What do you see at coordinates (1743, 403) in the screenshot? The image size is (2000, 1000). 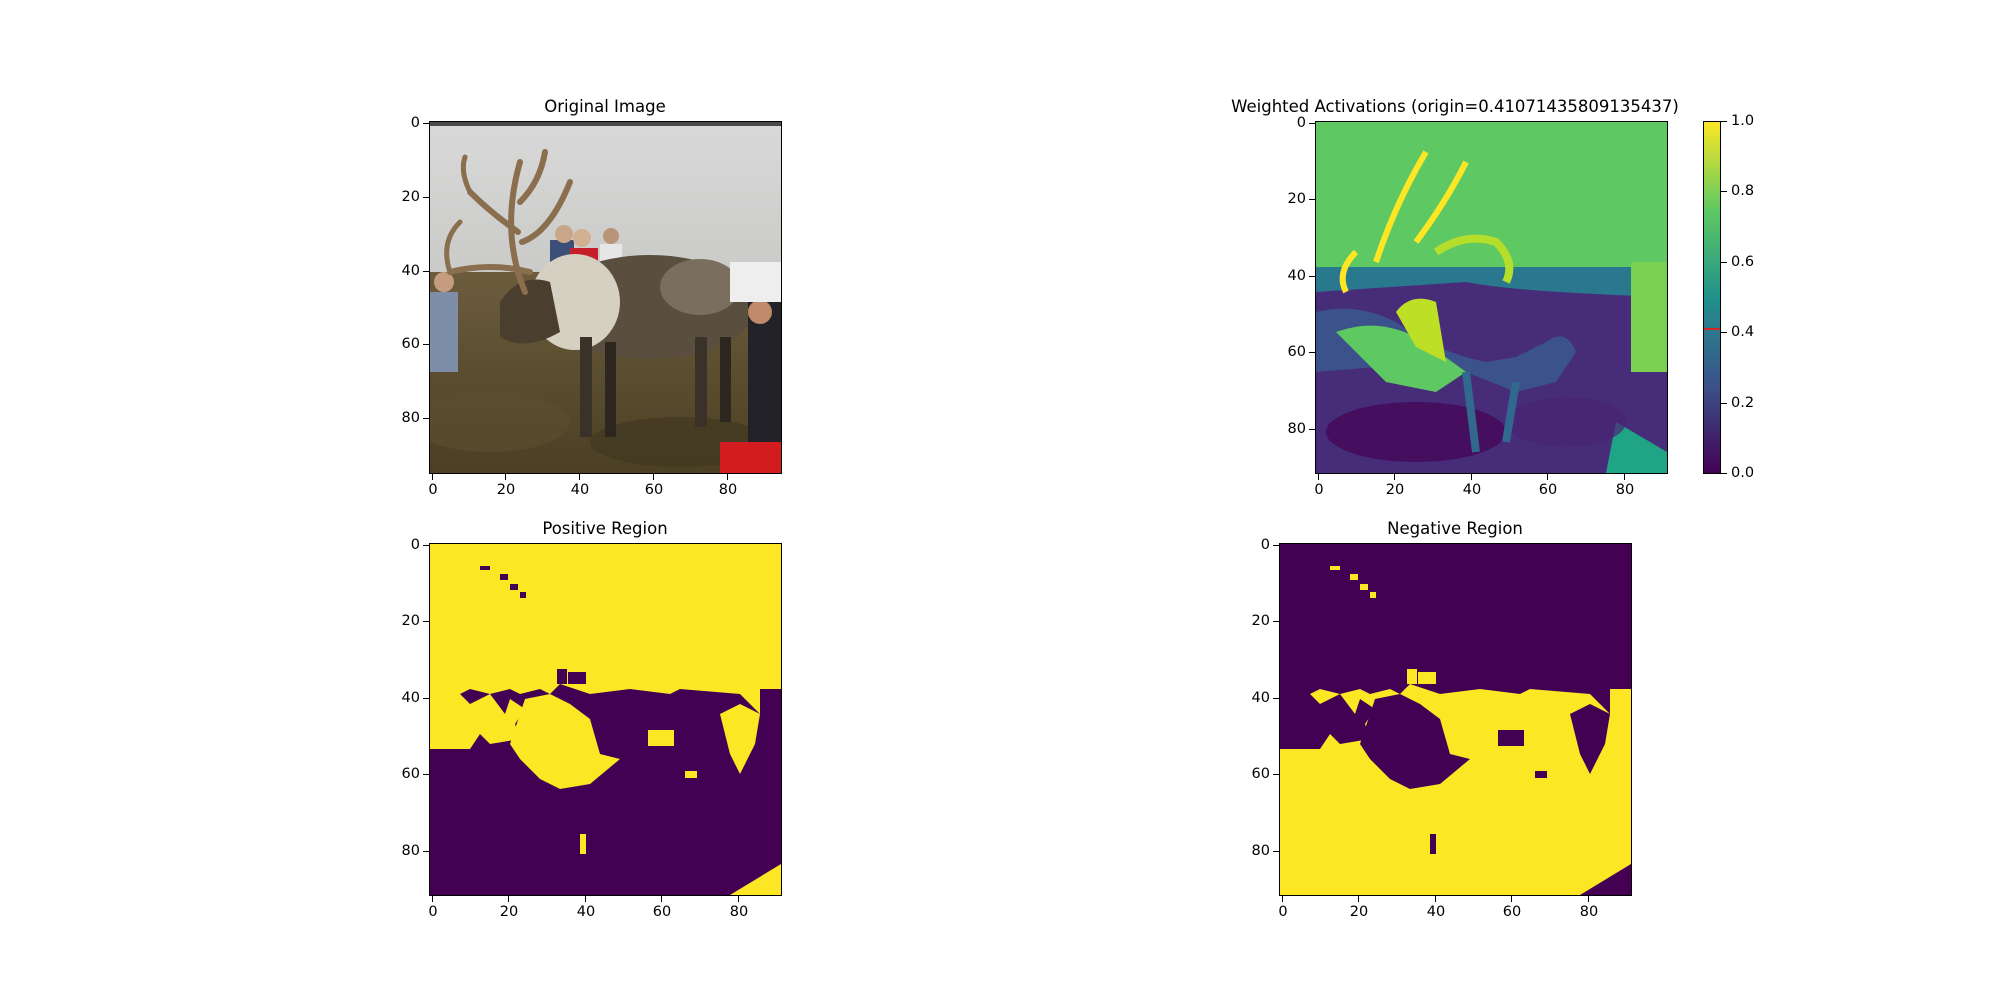 I see `colorbar-tick-label: 0.2` at bounding box center [1743, 403].